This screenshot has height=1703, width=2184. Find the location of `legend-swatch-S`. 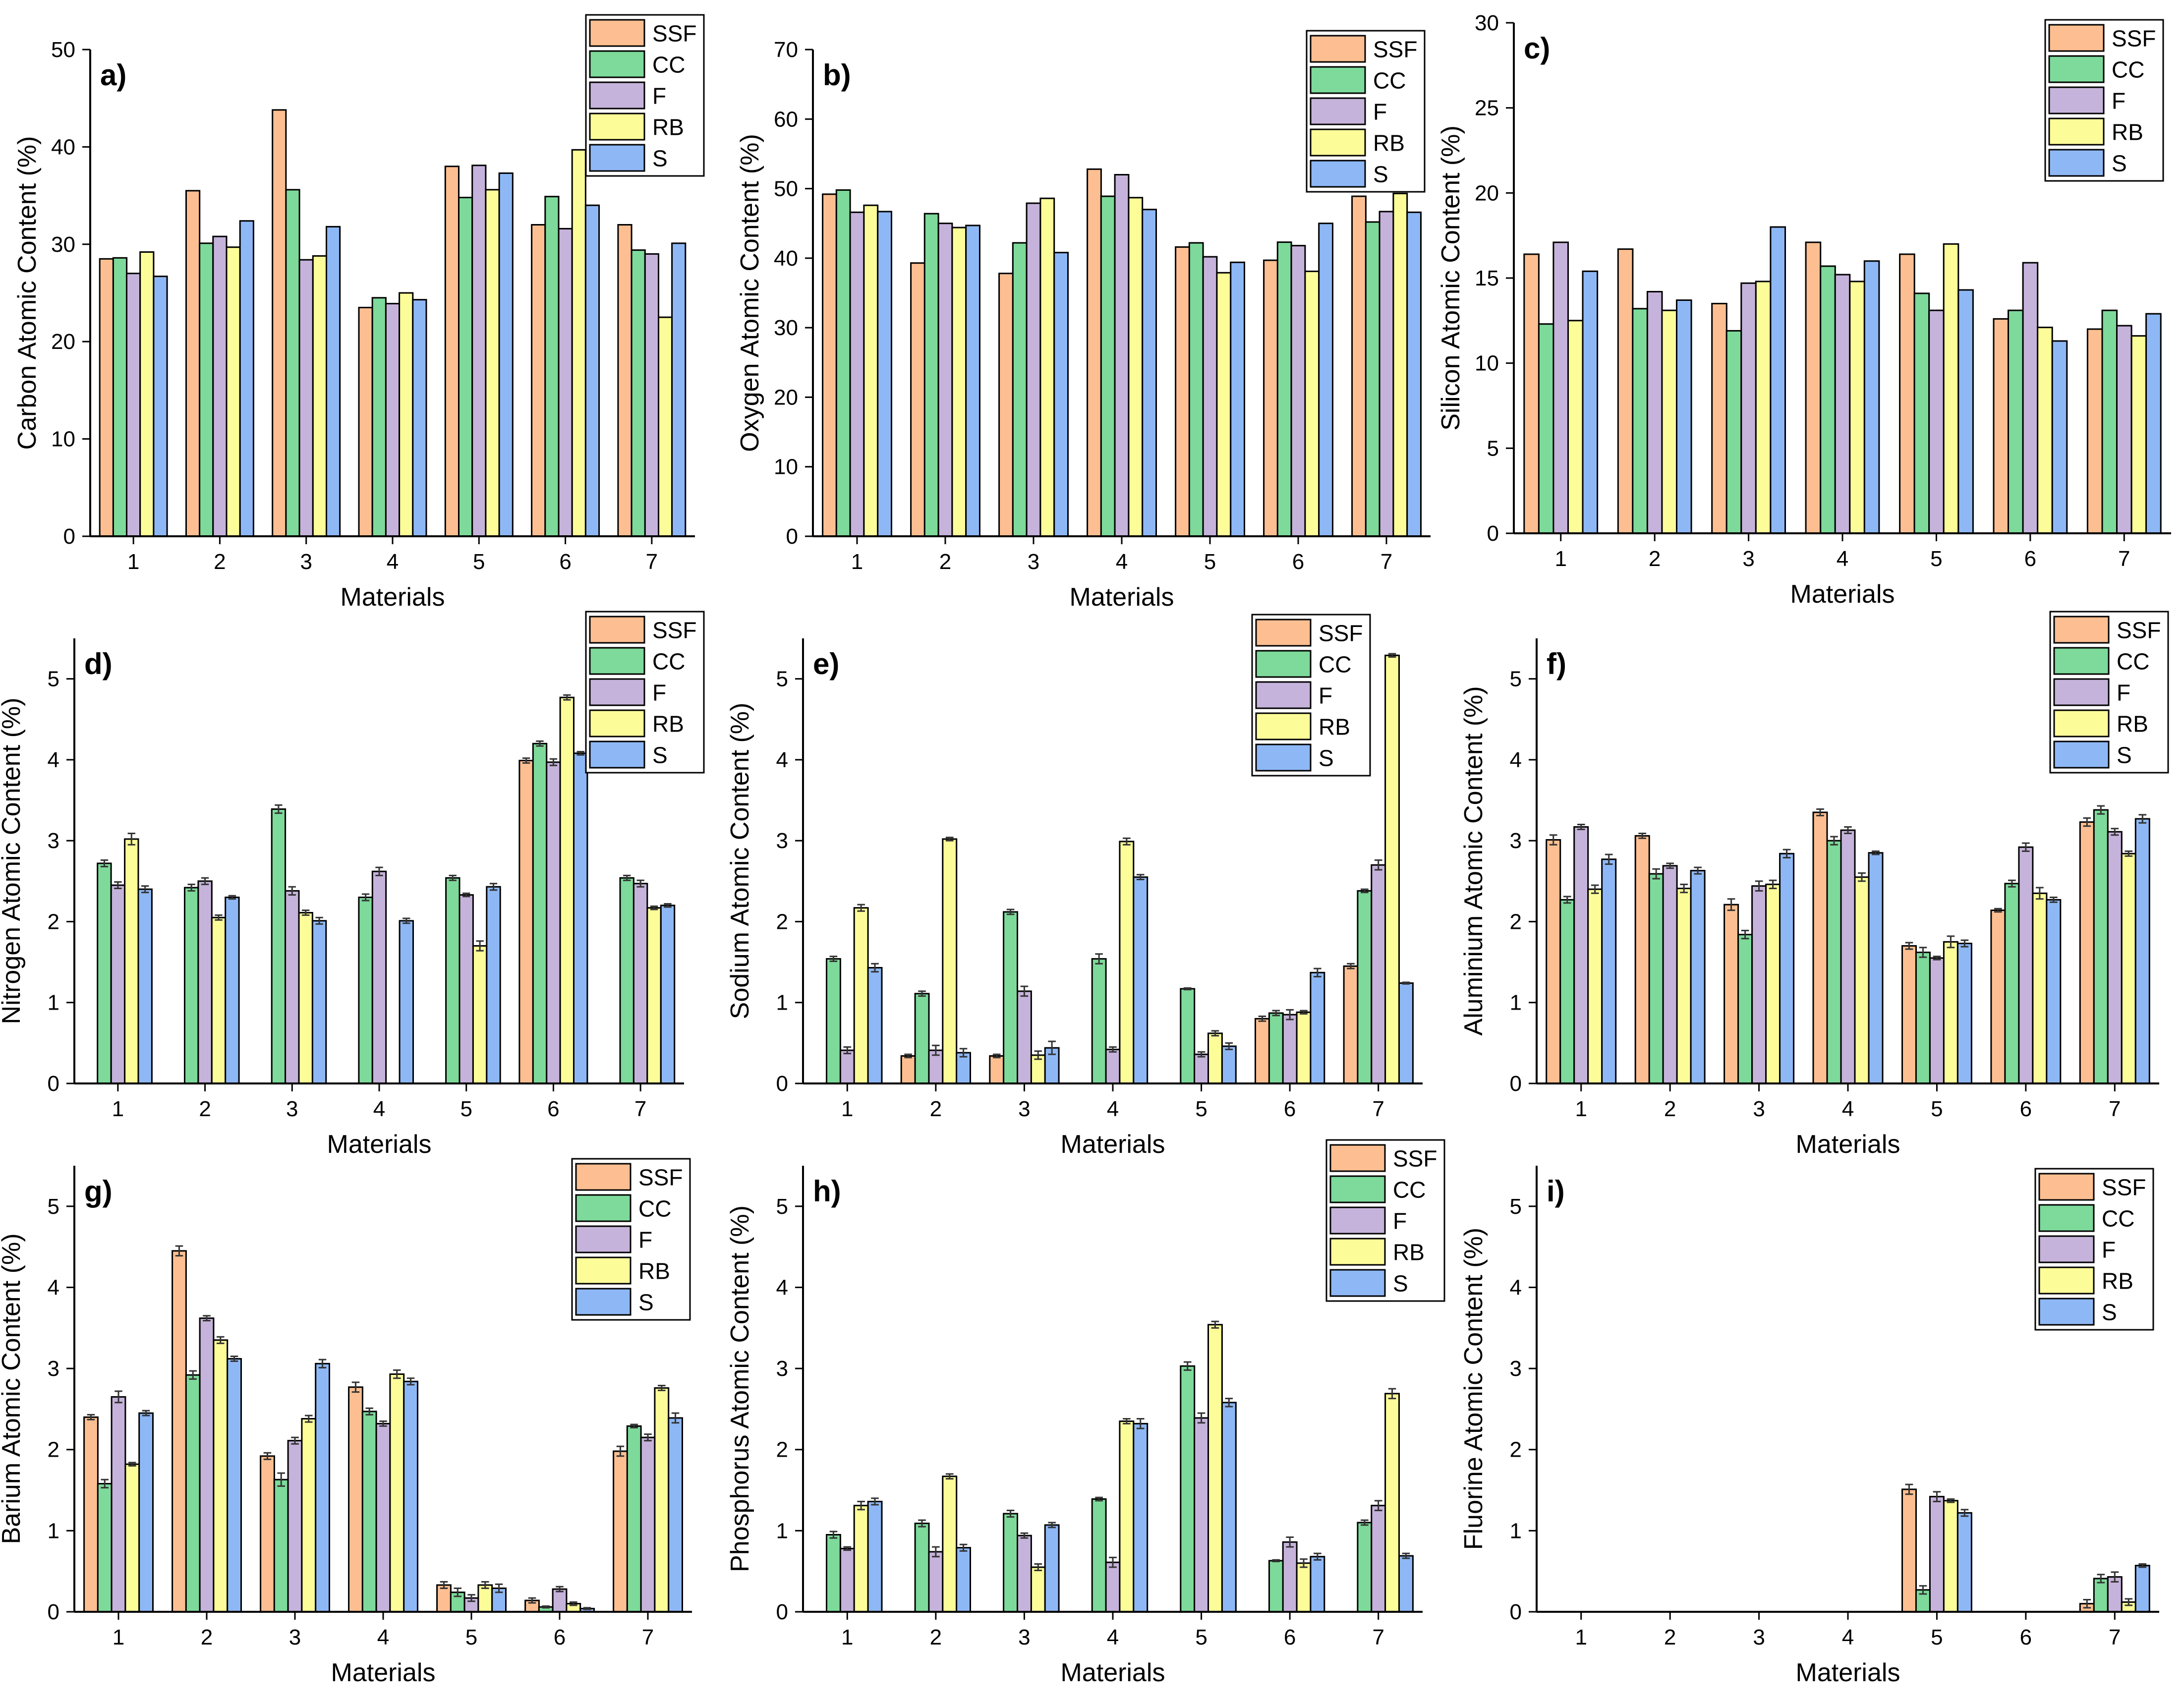

legend-swatch-S is located at coordinates (617, 158).